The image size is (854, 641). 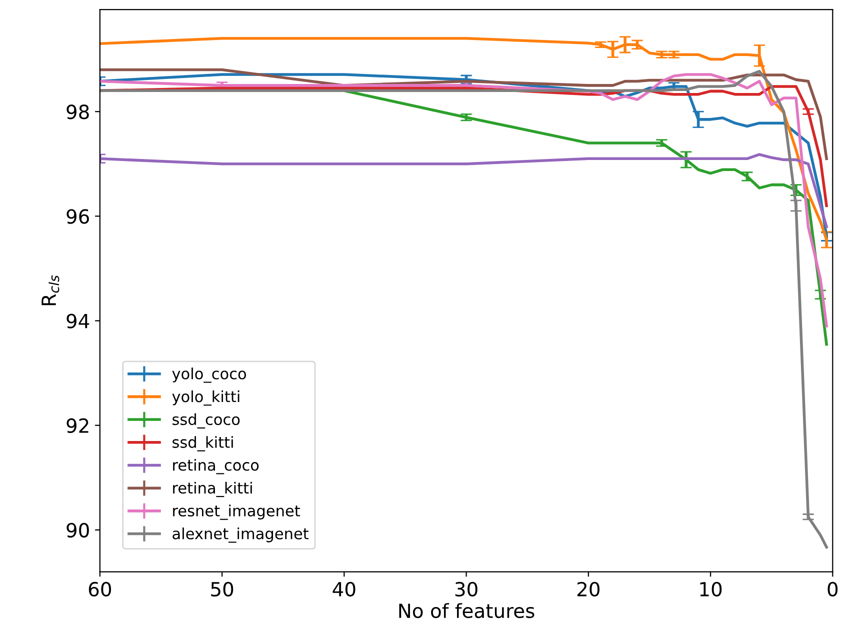 What do you see at coordinates (51, 290) in the screenshot?
I see `y-axis-title: R$_{cls}$` at bounding box center [51, 290].